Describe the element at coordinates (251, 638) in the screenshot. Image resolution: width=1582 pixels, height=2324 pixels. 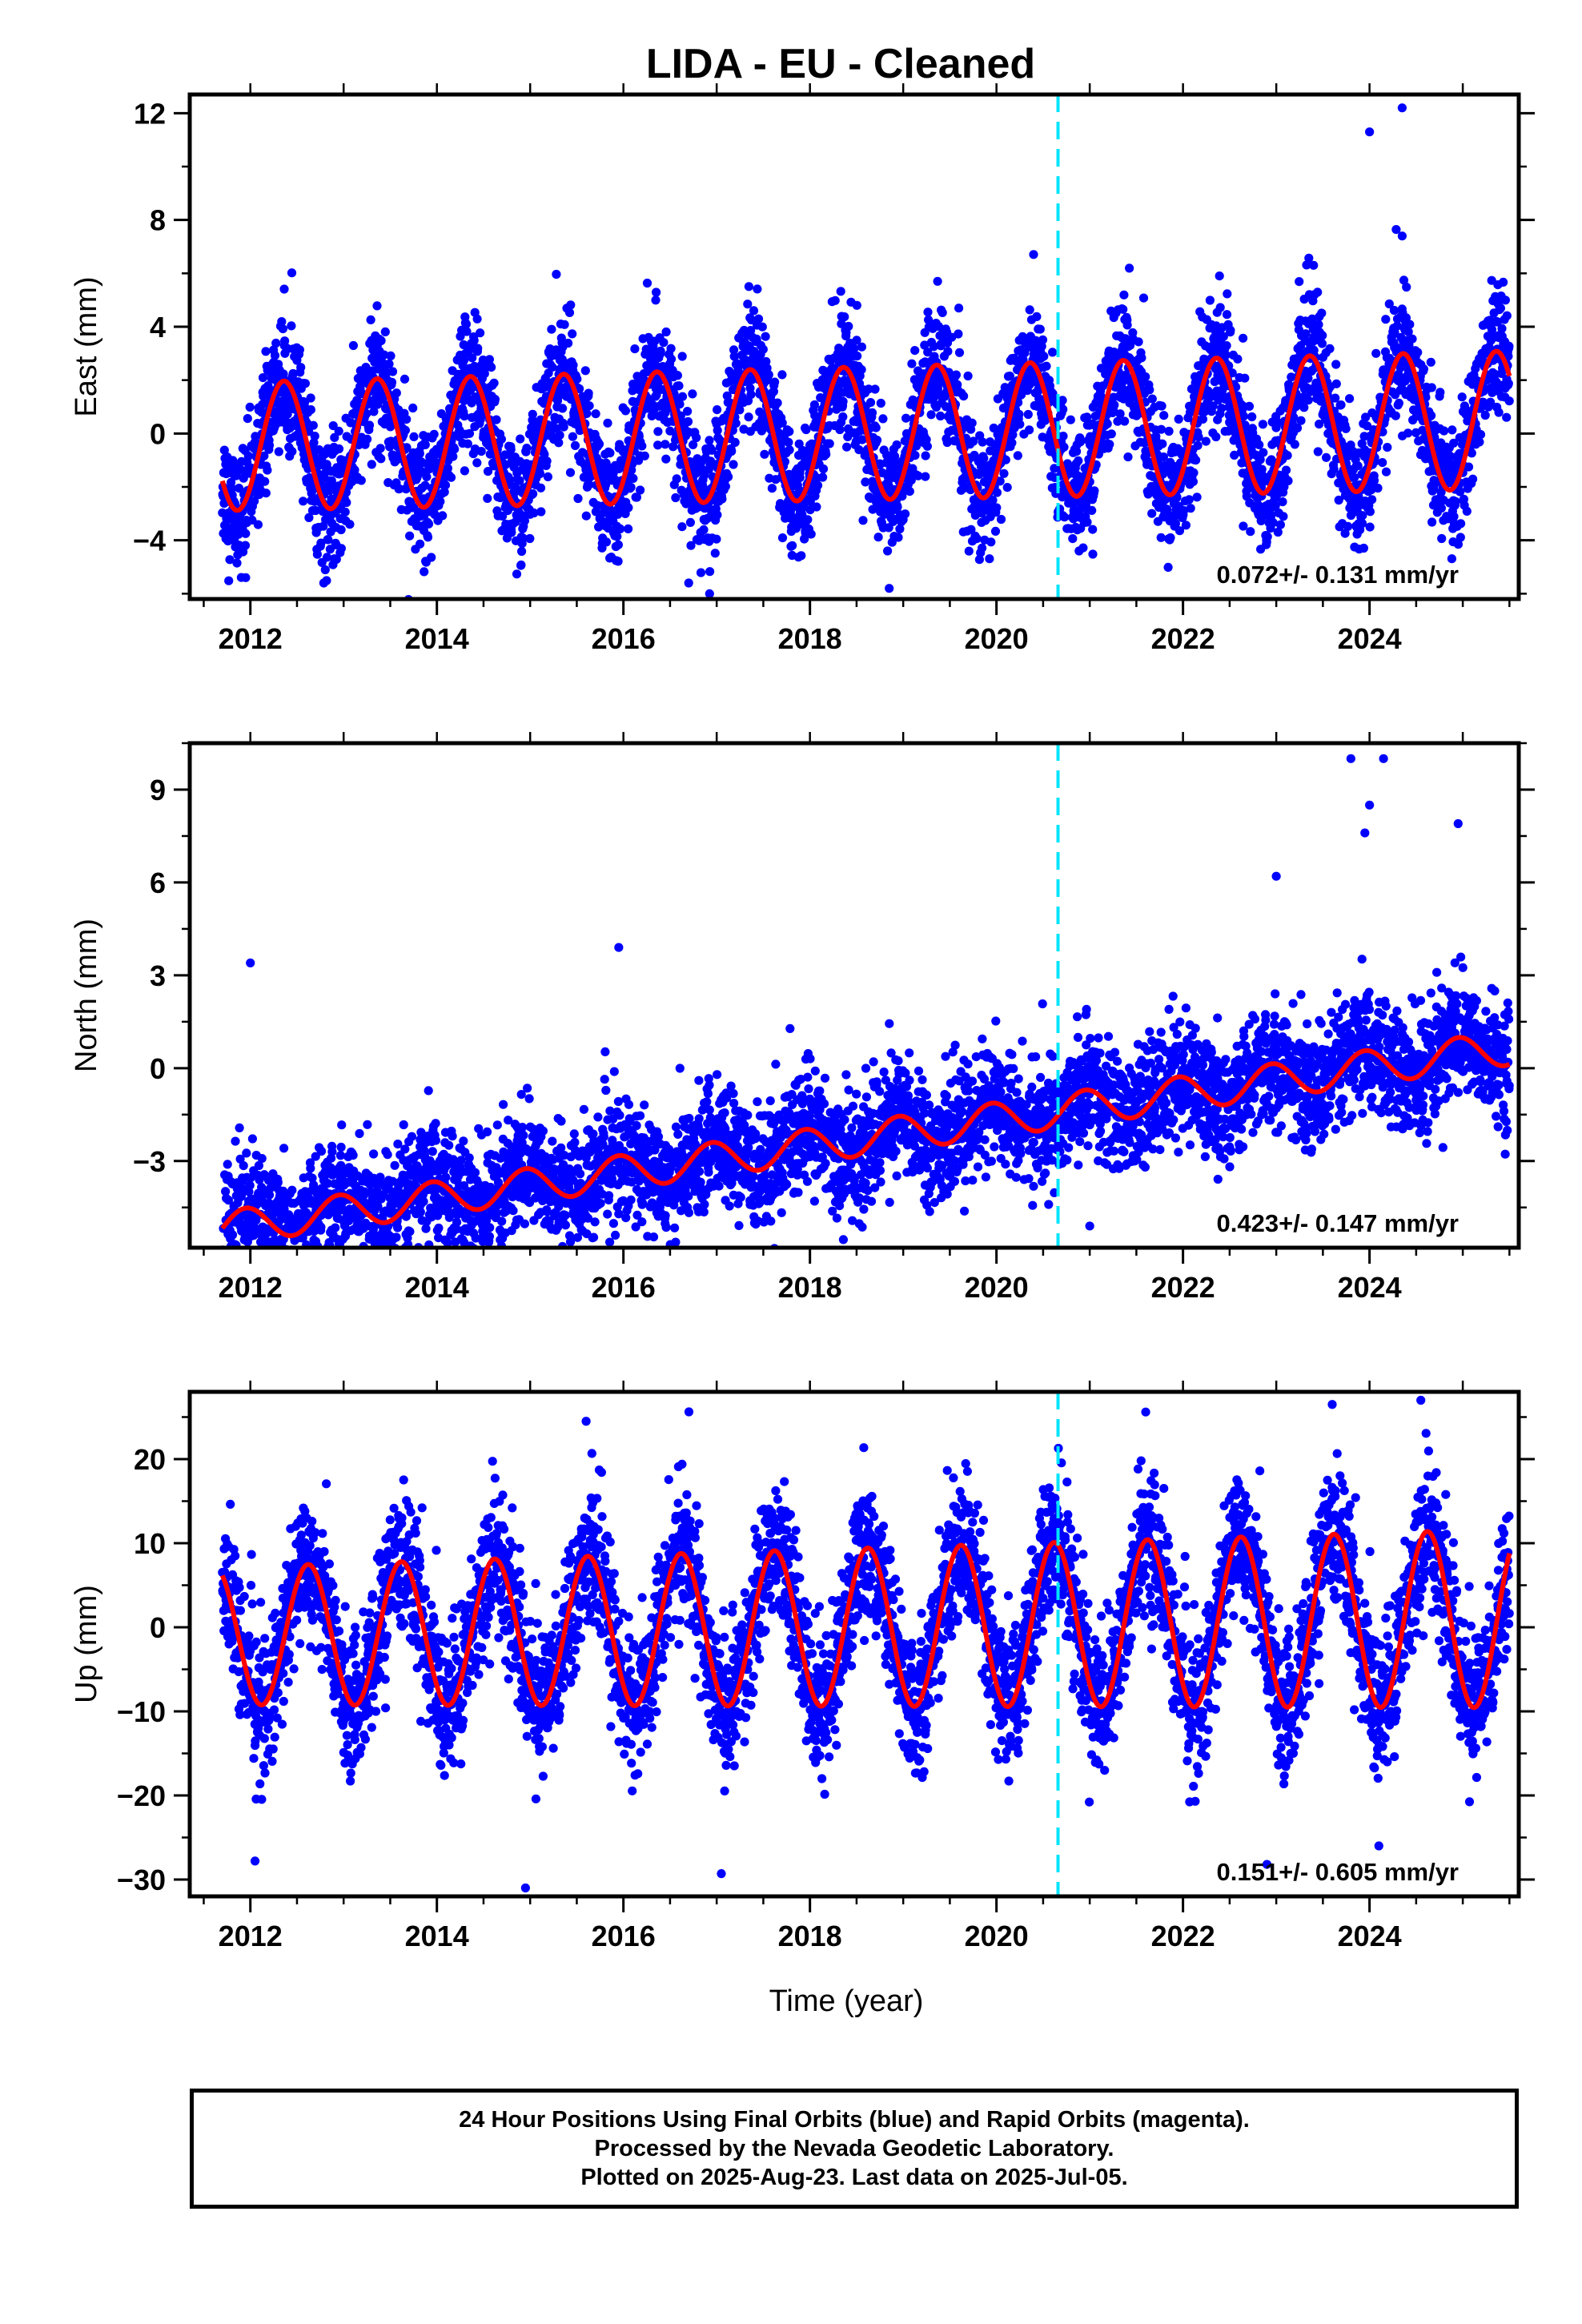
I see `x-tick-label: 2012` at that location.